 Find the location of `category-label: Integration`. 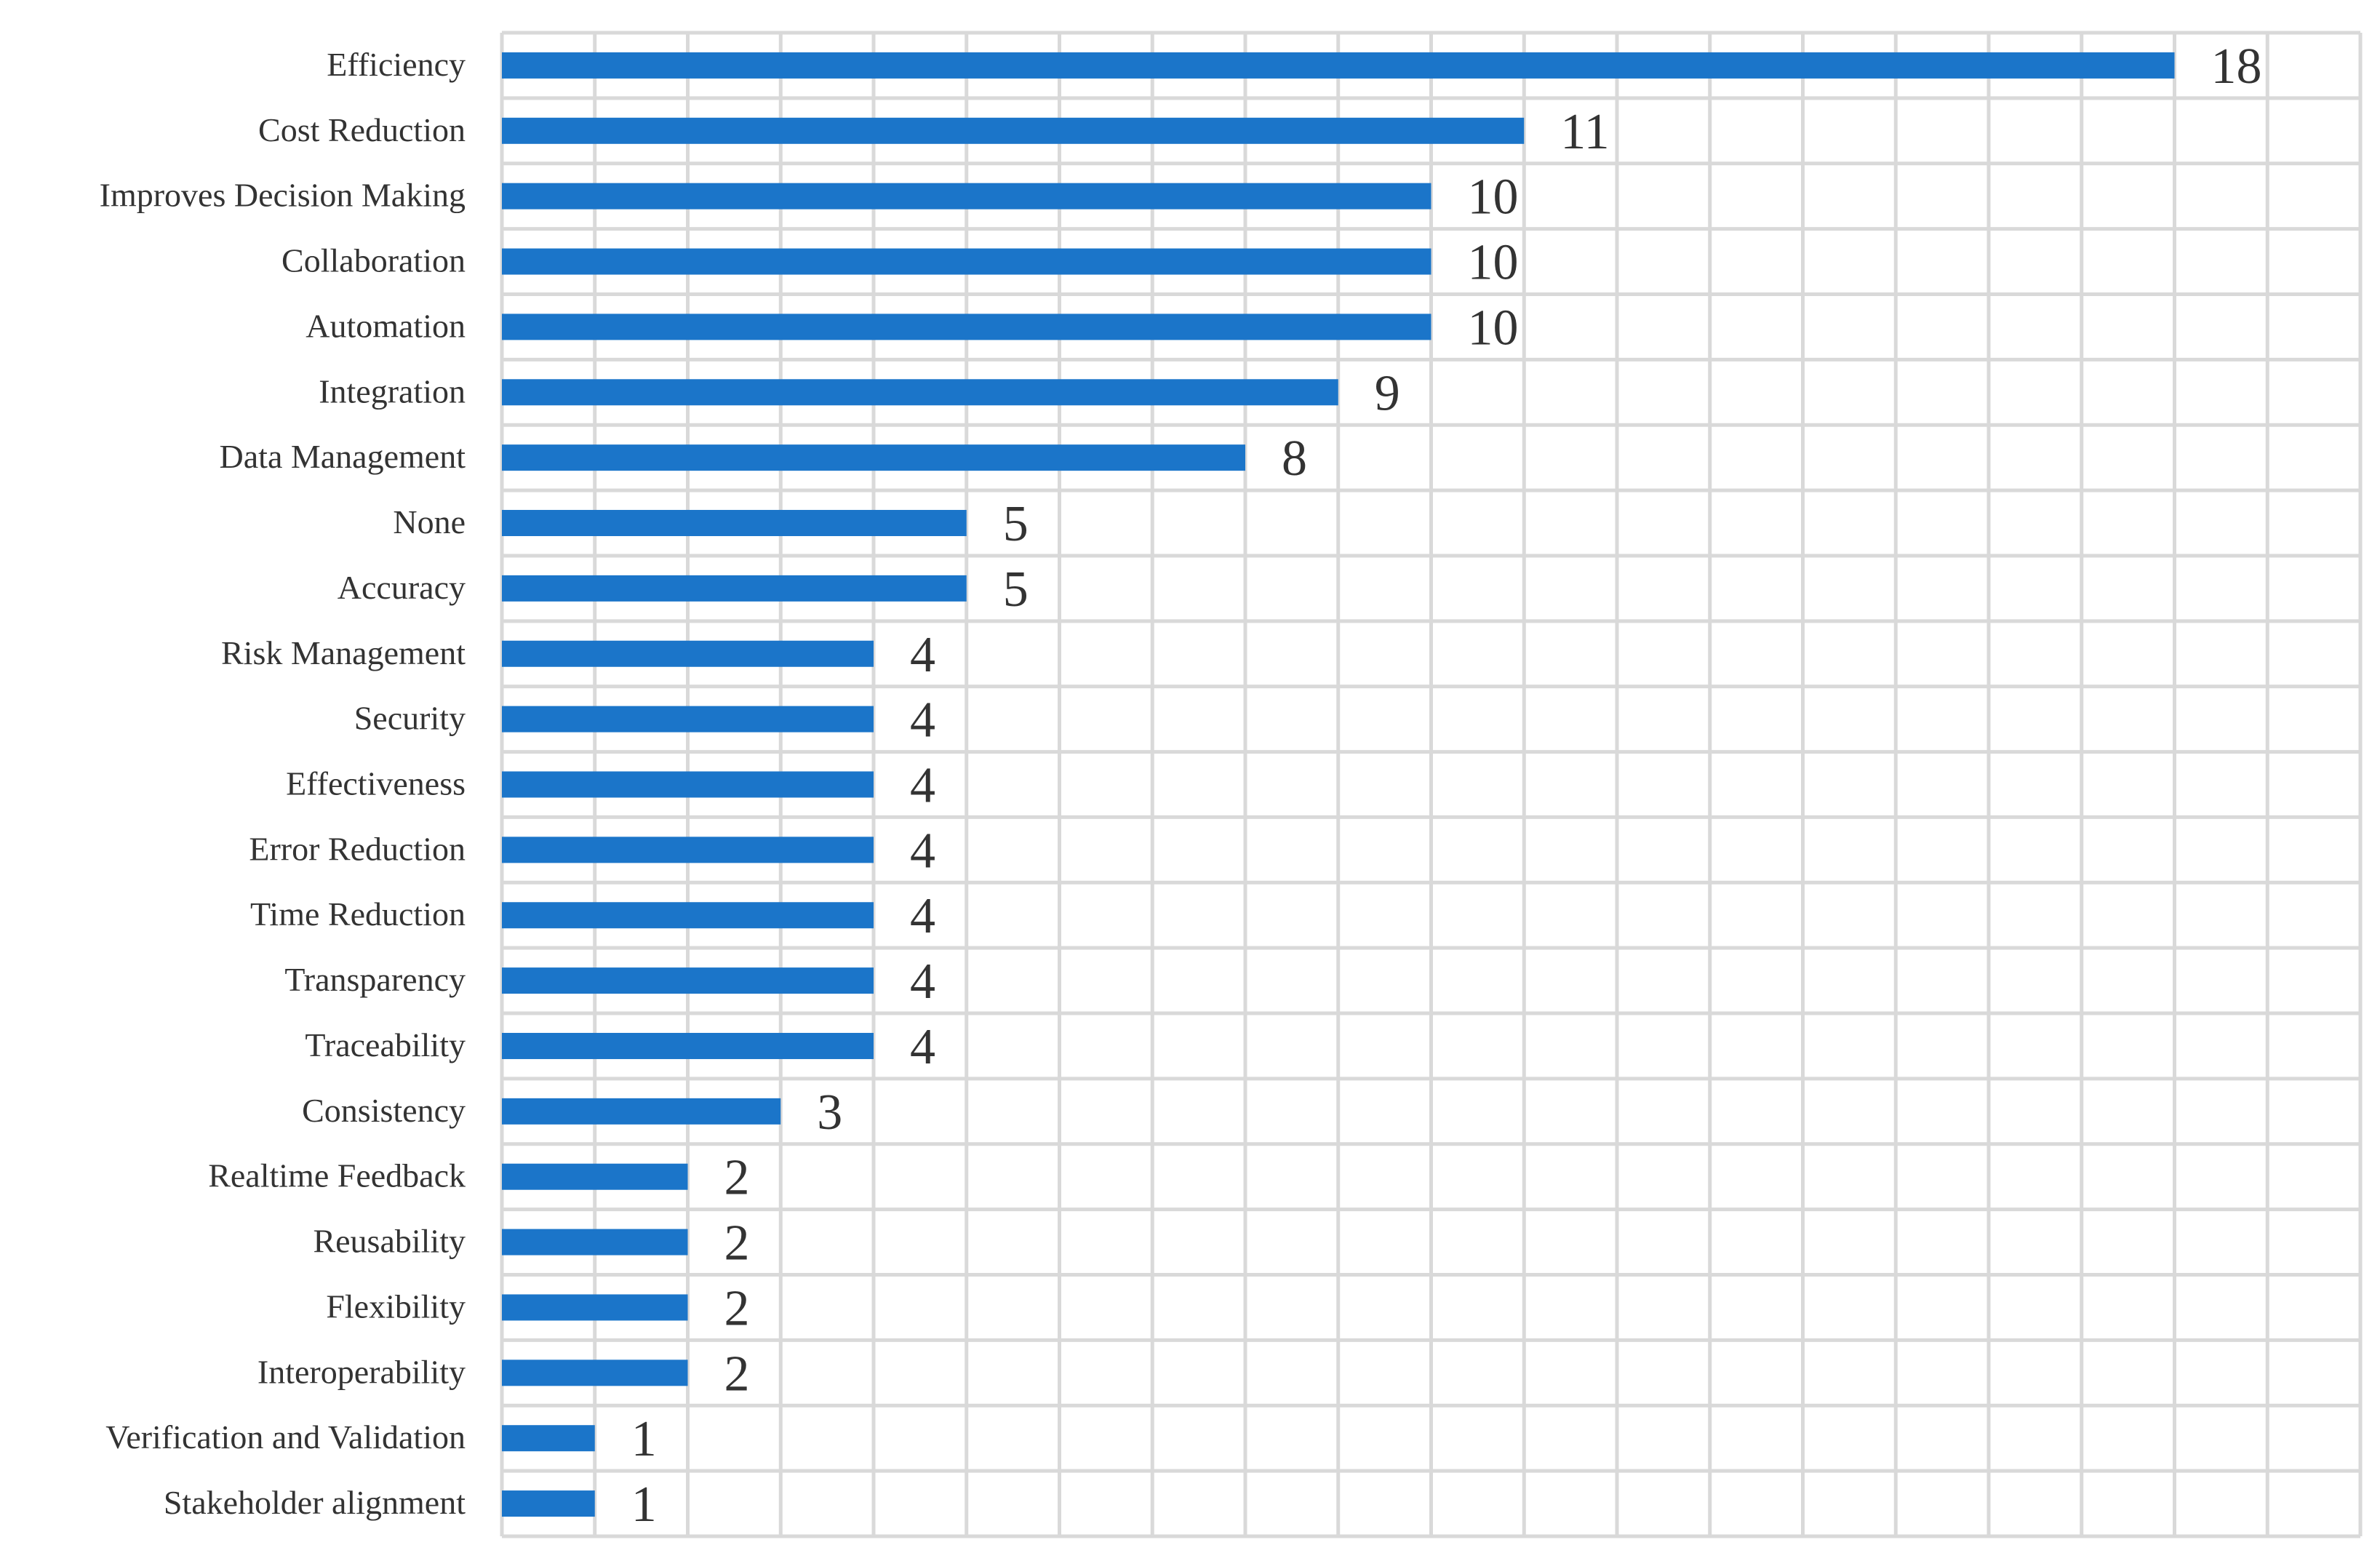

category-label: Integration is located at coordinates (392, 391).